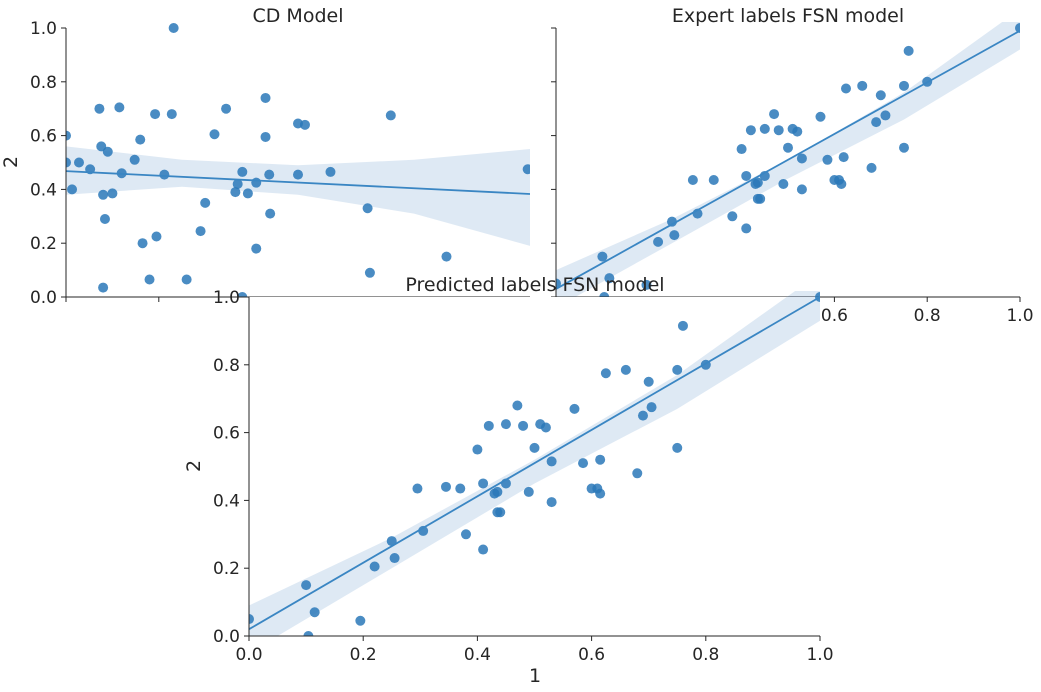 This screenshot has height=692, width=1041. I want to click on panel-title: Predicted labels FSN model, so click(534, 285).